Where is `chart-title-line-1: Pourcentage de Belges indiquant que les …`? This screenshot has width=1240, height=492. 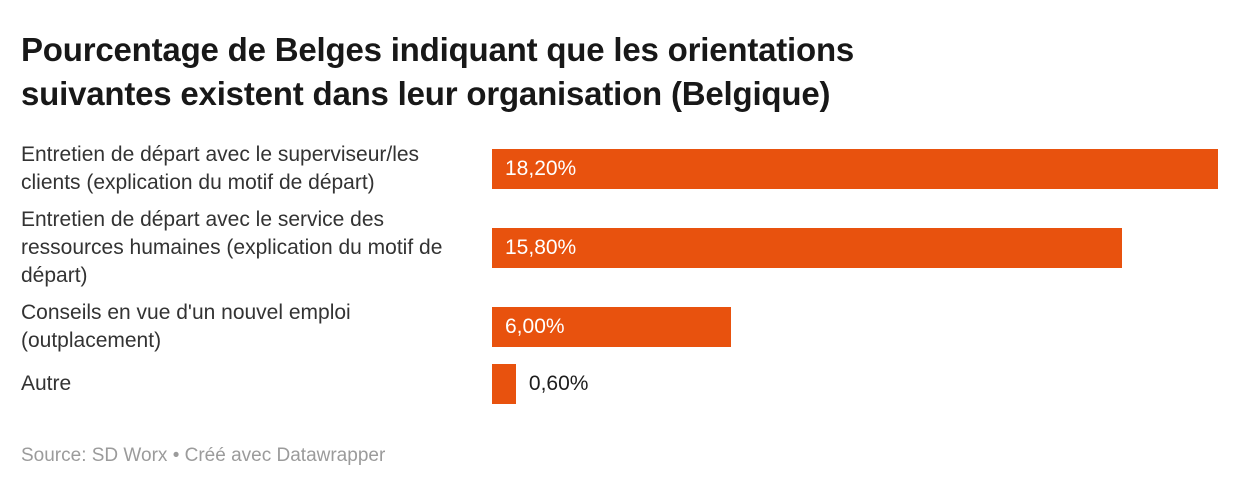 chart-title-line-1: Pourcentage de Belges indiquant que les … is located at coordinates (438, 49).